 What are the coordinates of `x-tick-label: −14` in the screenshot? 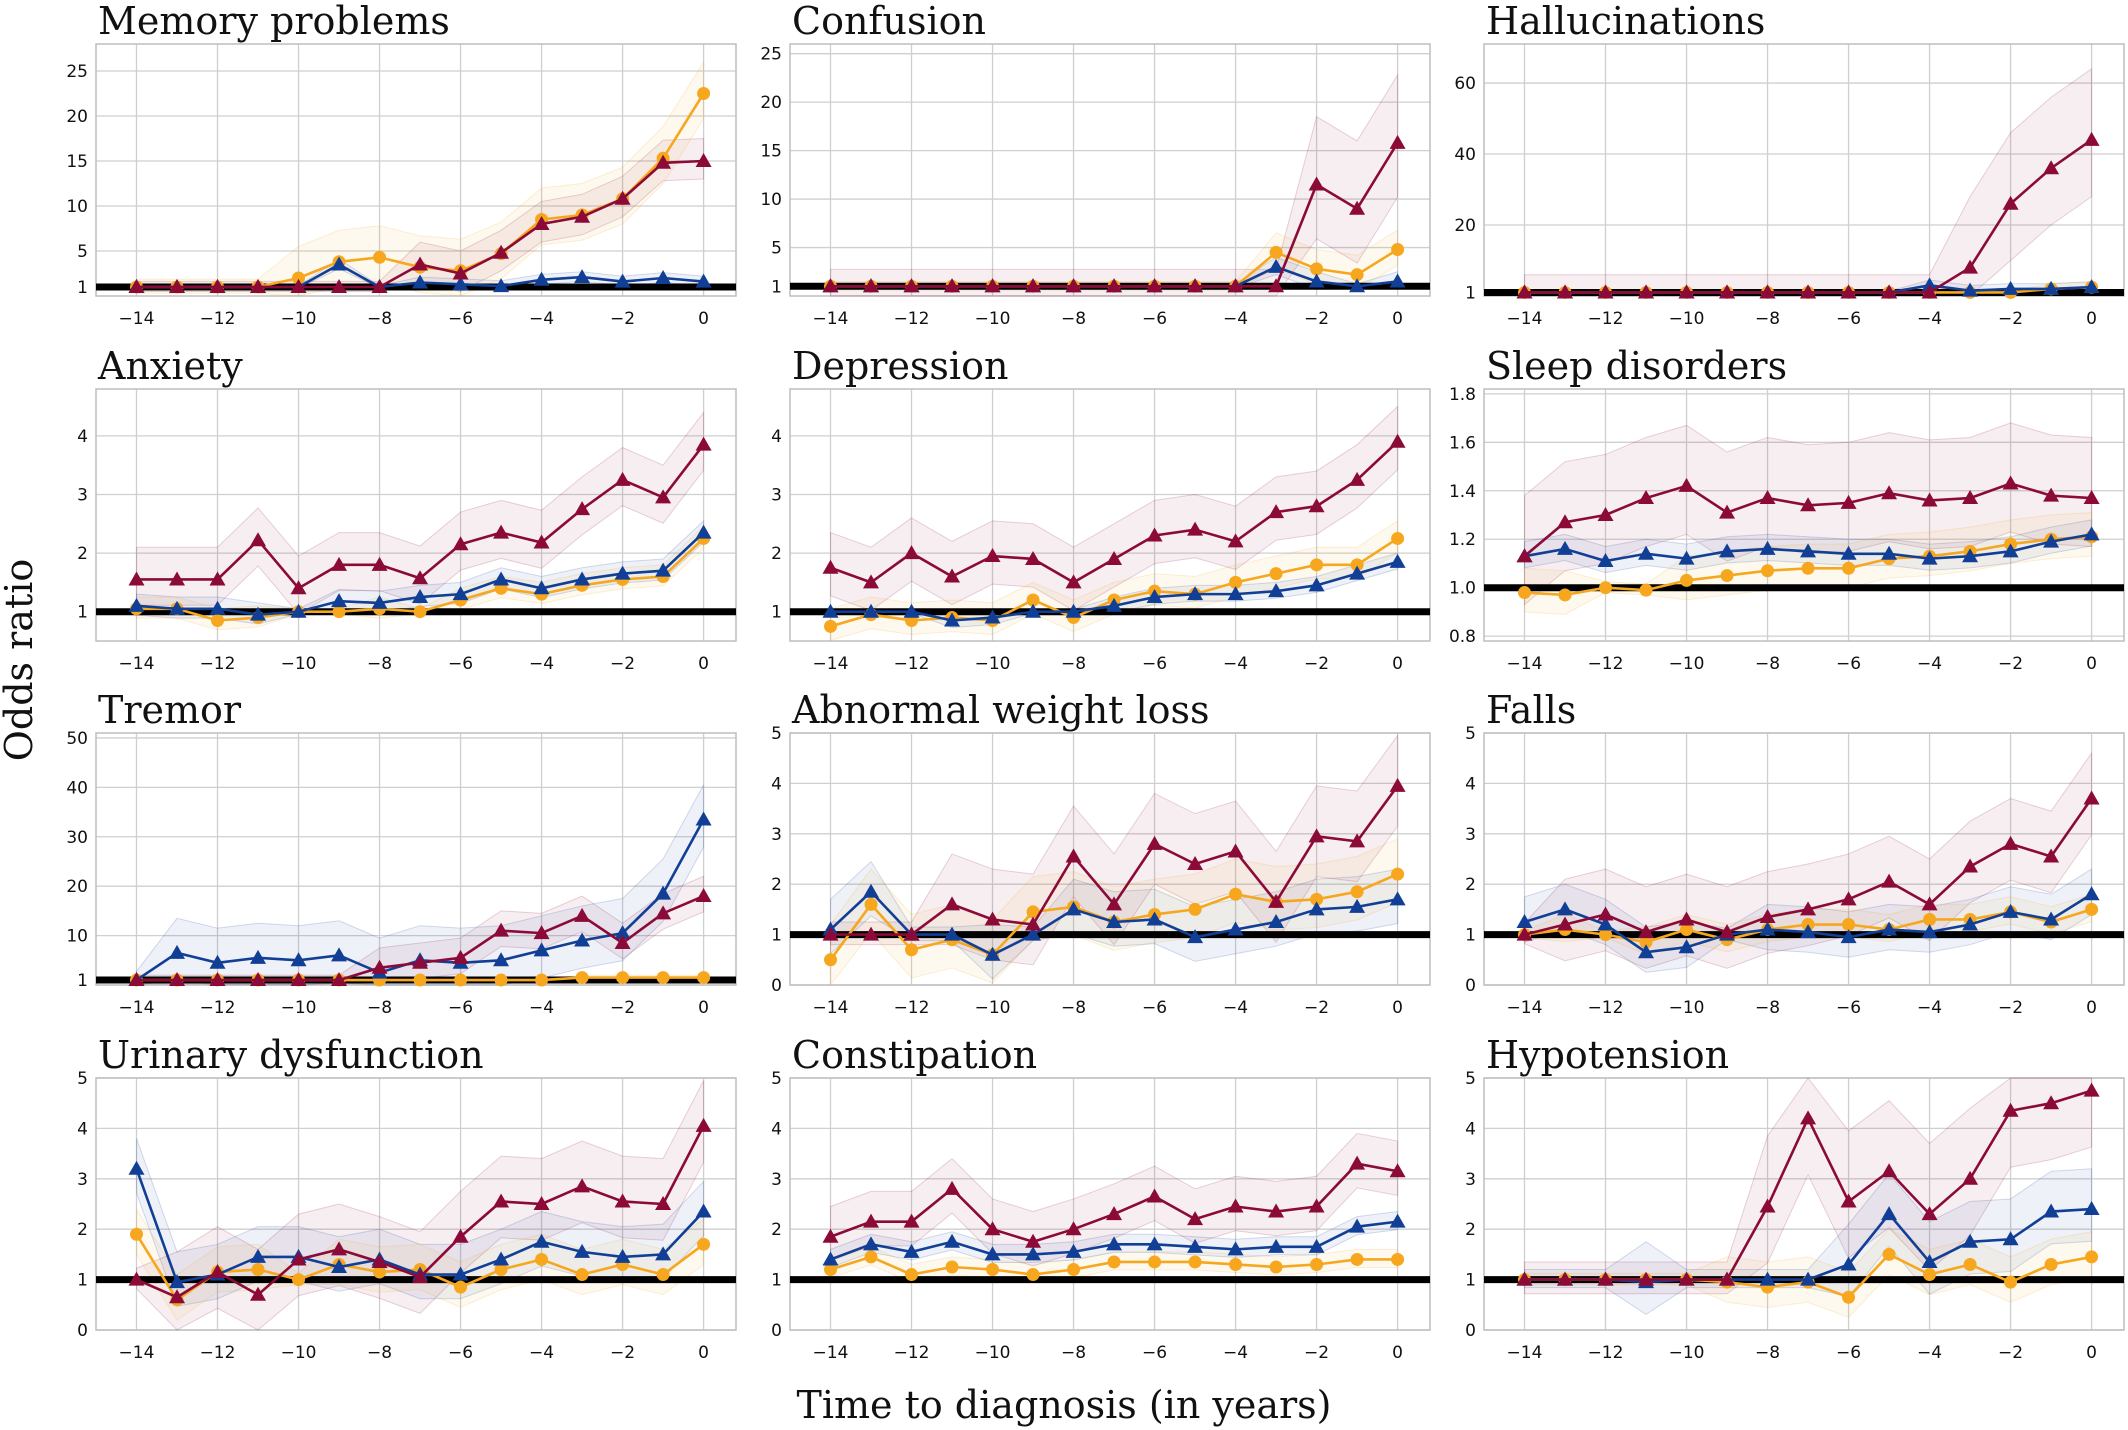 It's located at (137, 664).